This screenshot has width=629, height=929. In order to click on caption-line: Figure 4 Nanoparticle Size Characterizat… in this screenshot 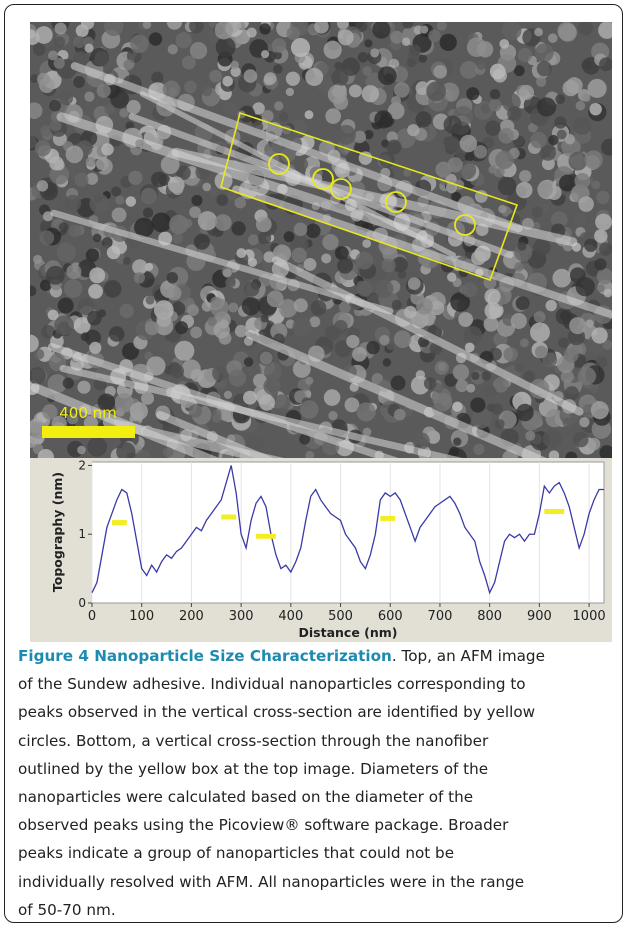, I will do `click(318, 656)`.